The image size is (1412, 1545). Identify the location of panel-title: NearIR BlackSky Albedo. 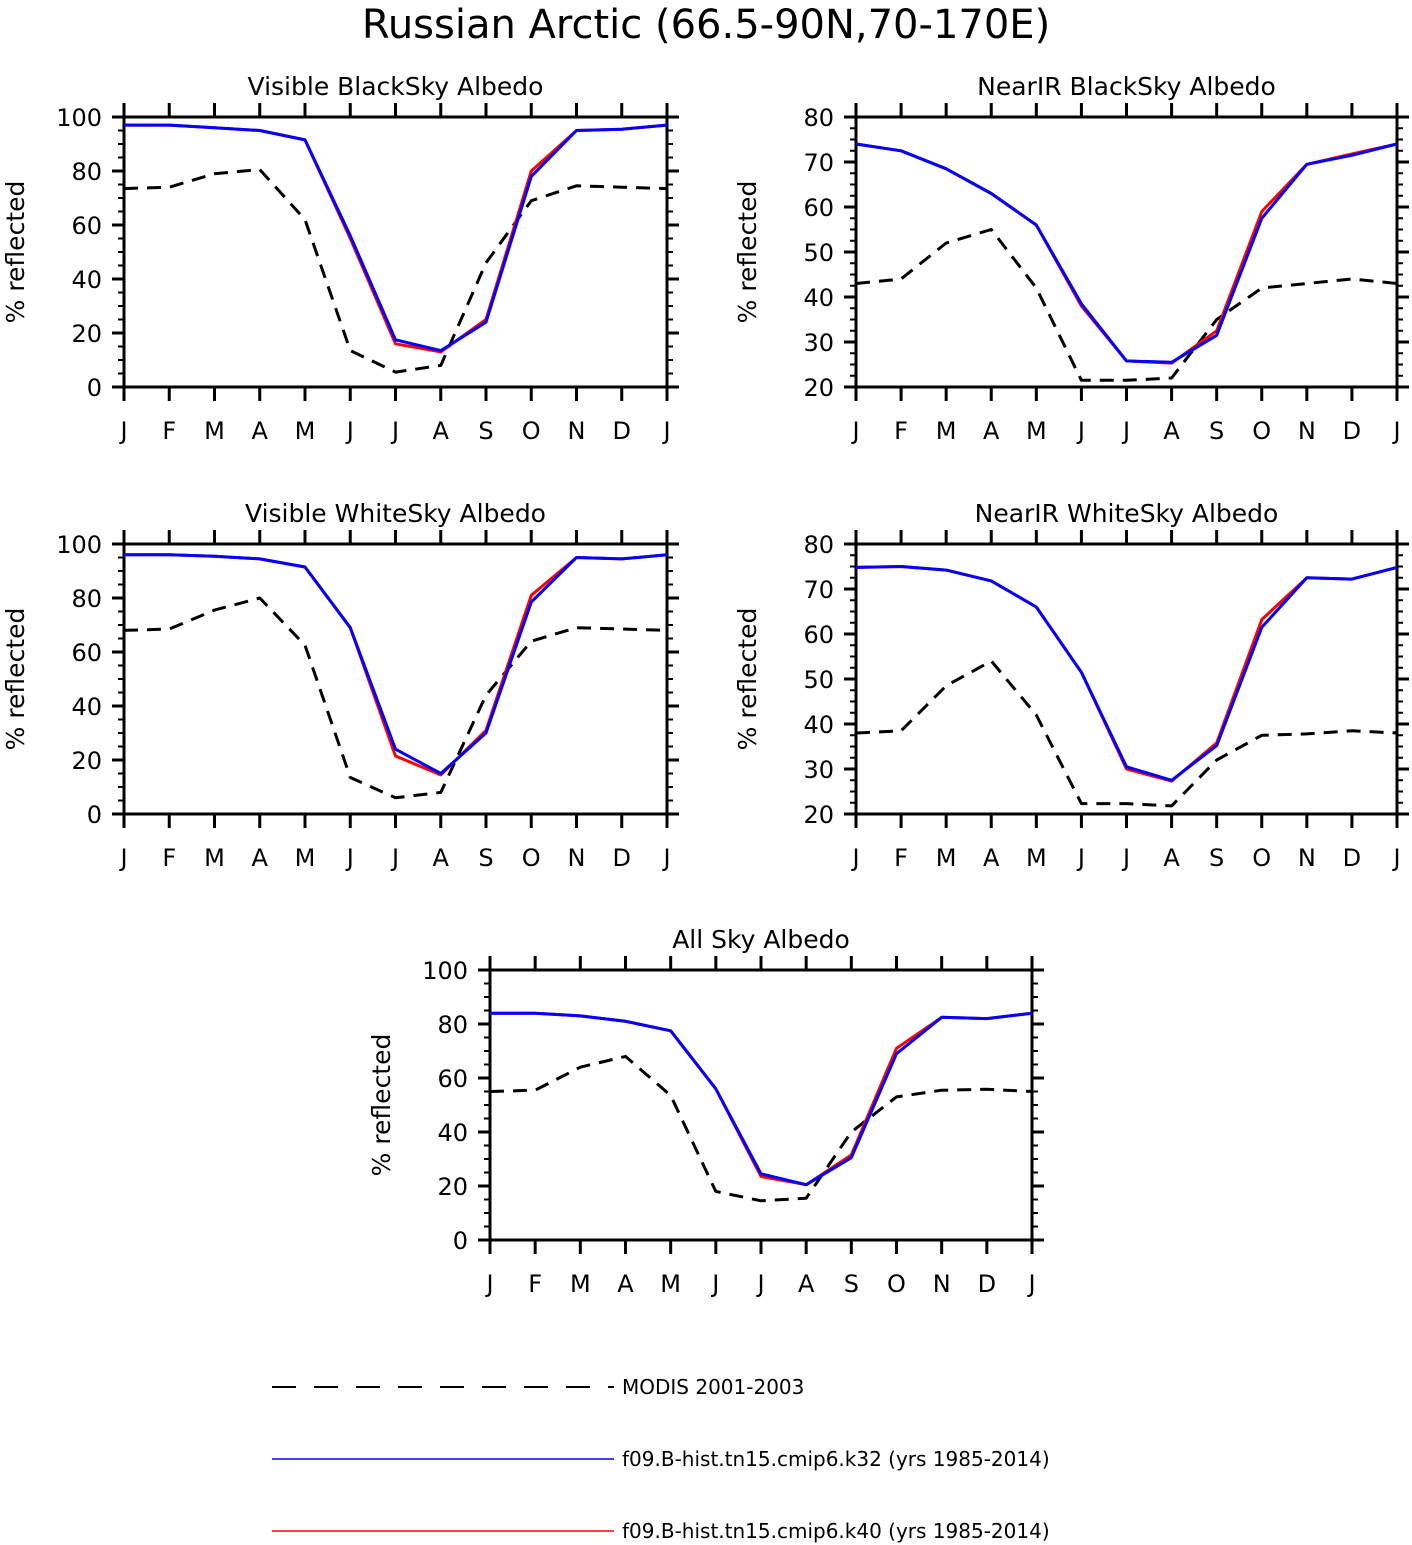
(1126, 86).